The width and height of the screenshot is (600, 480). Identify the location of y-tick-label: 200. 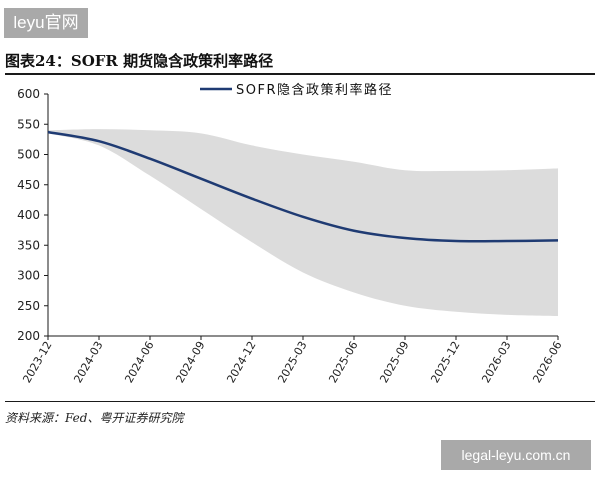
(28, 336).